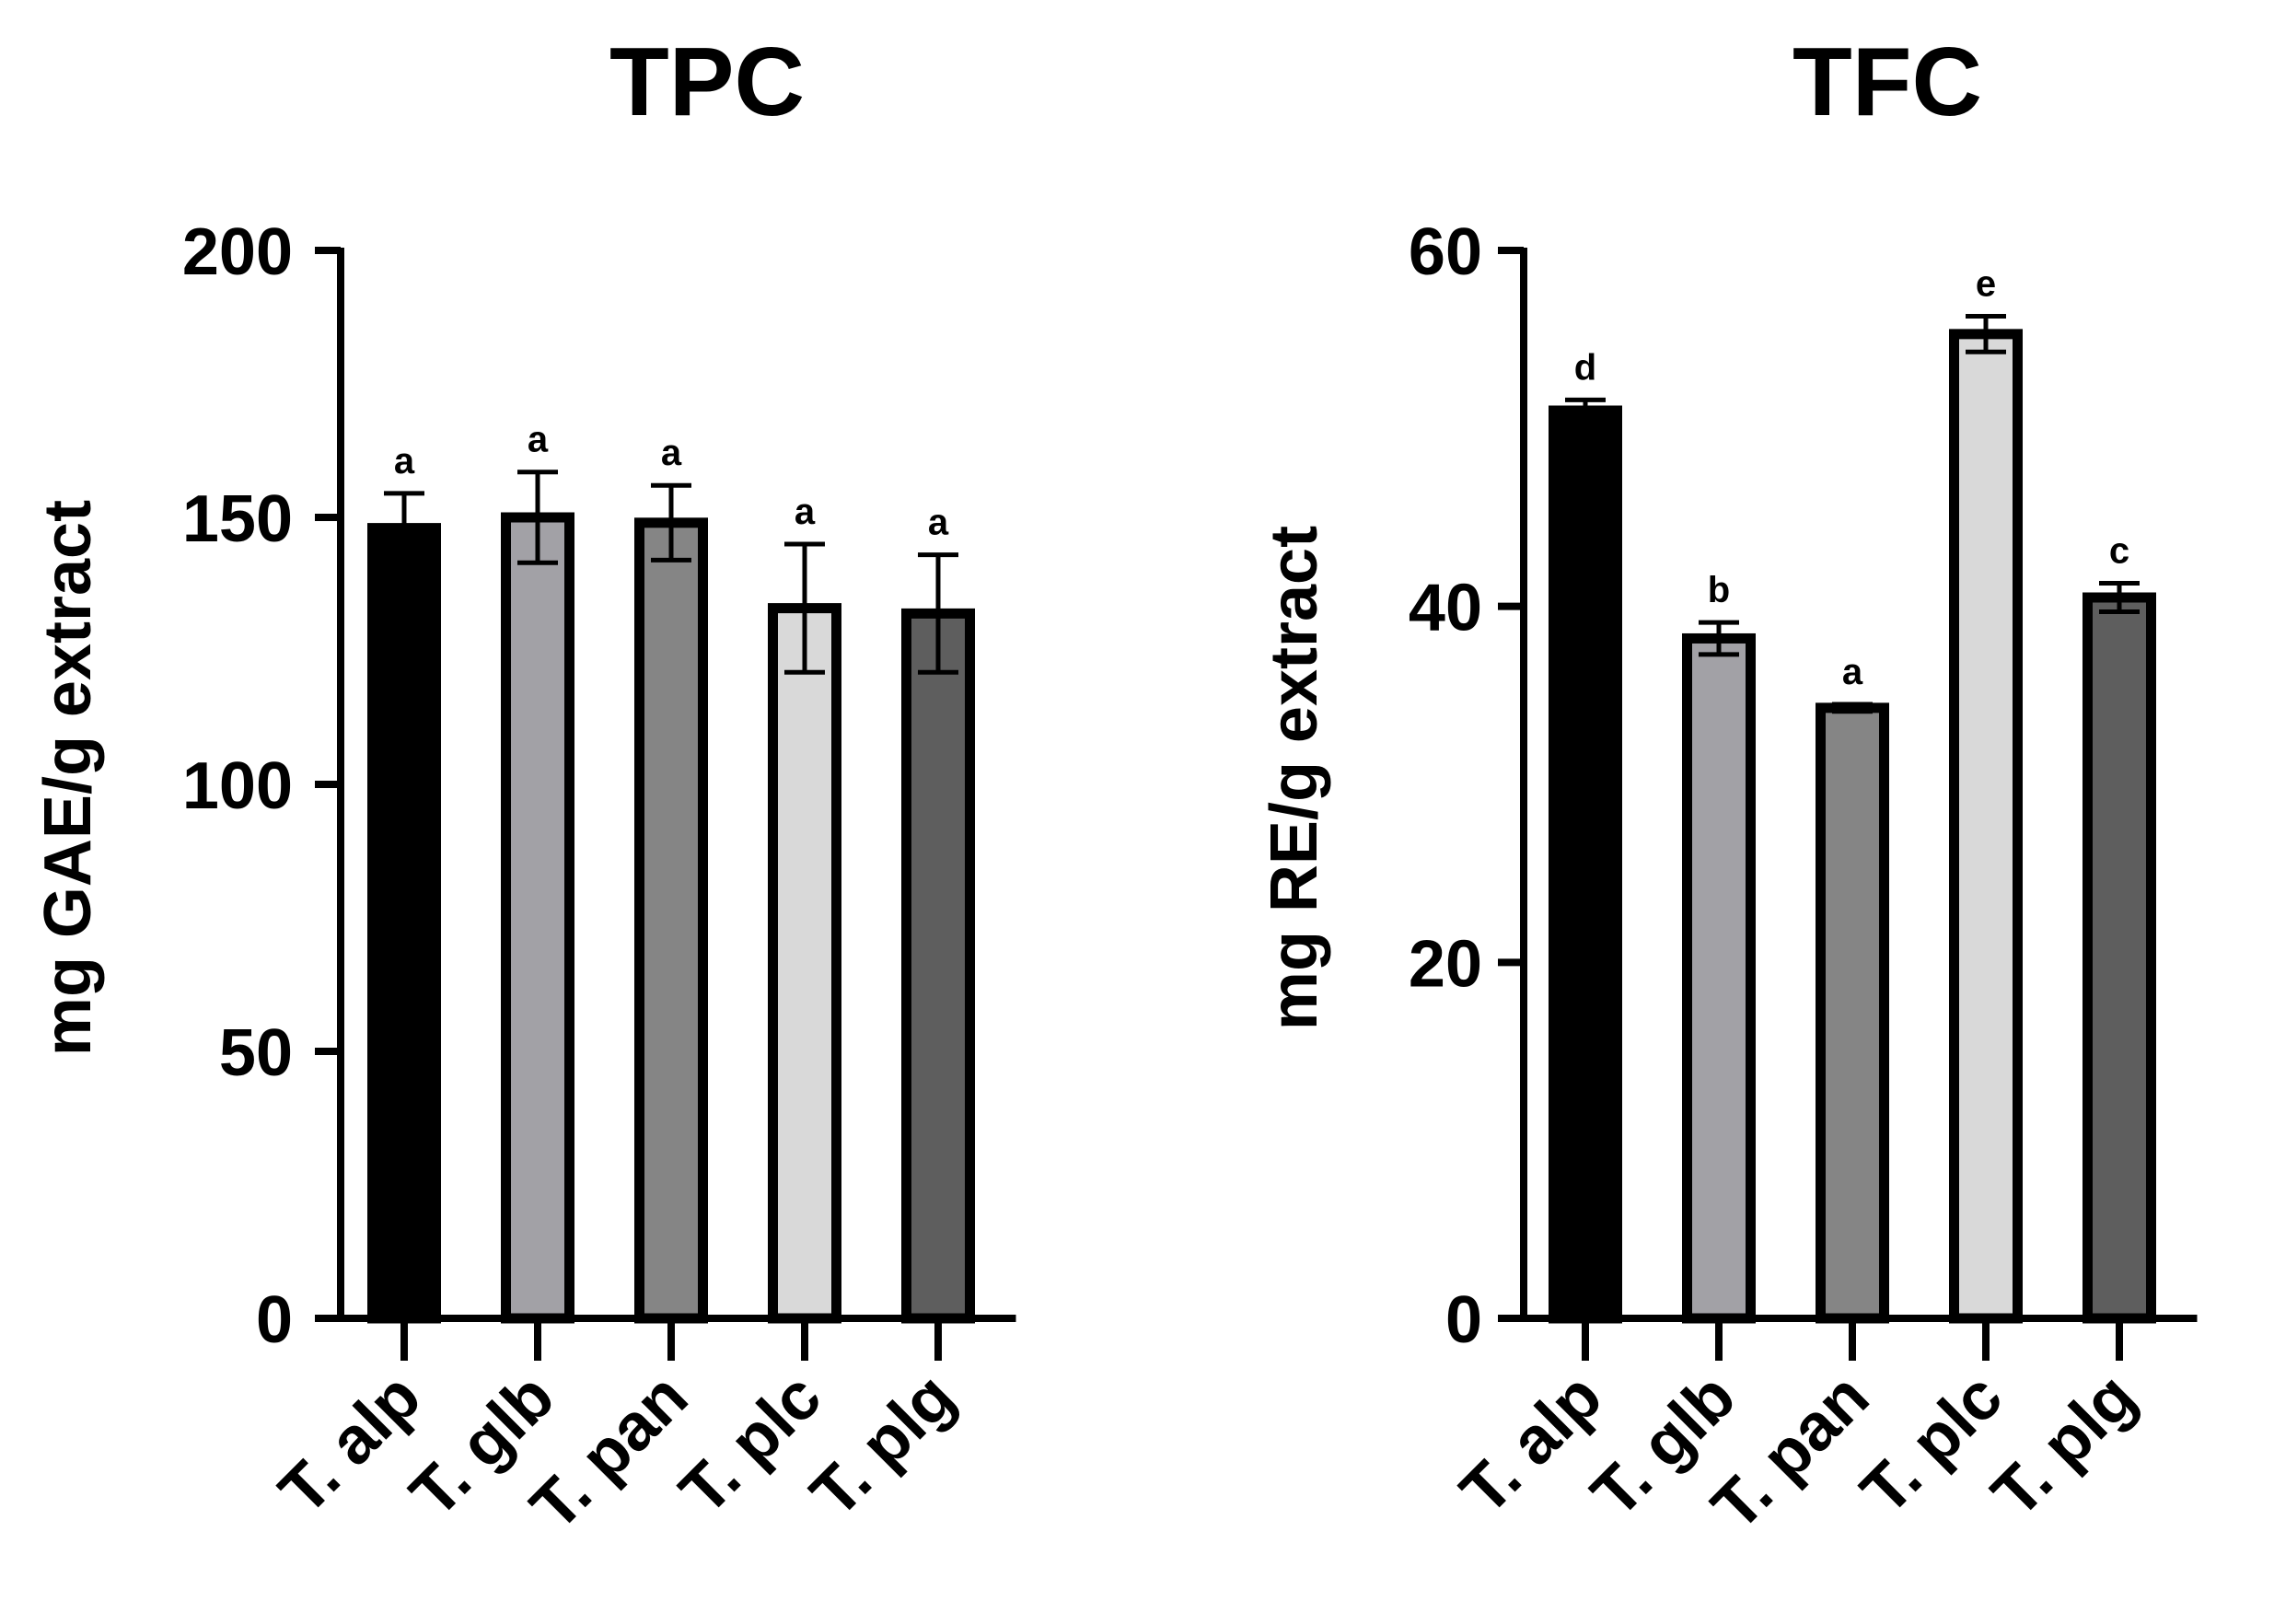 This screenshot has width=2274, height=1624. Describe the element at coordinates (274, 1320) in the screenshot. I see `tpc-ytick-label-0: 0` at that location.